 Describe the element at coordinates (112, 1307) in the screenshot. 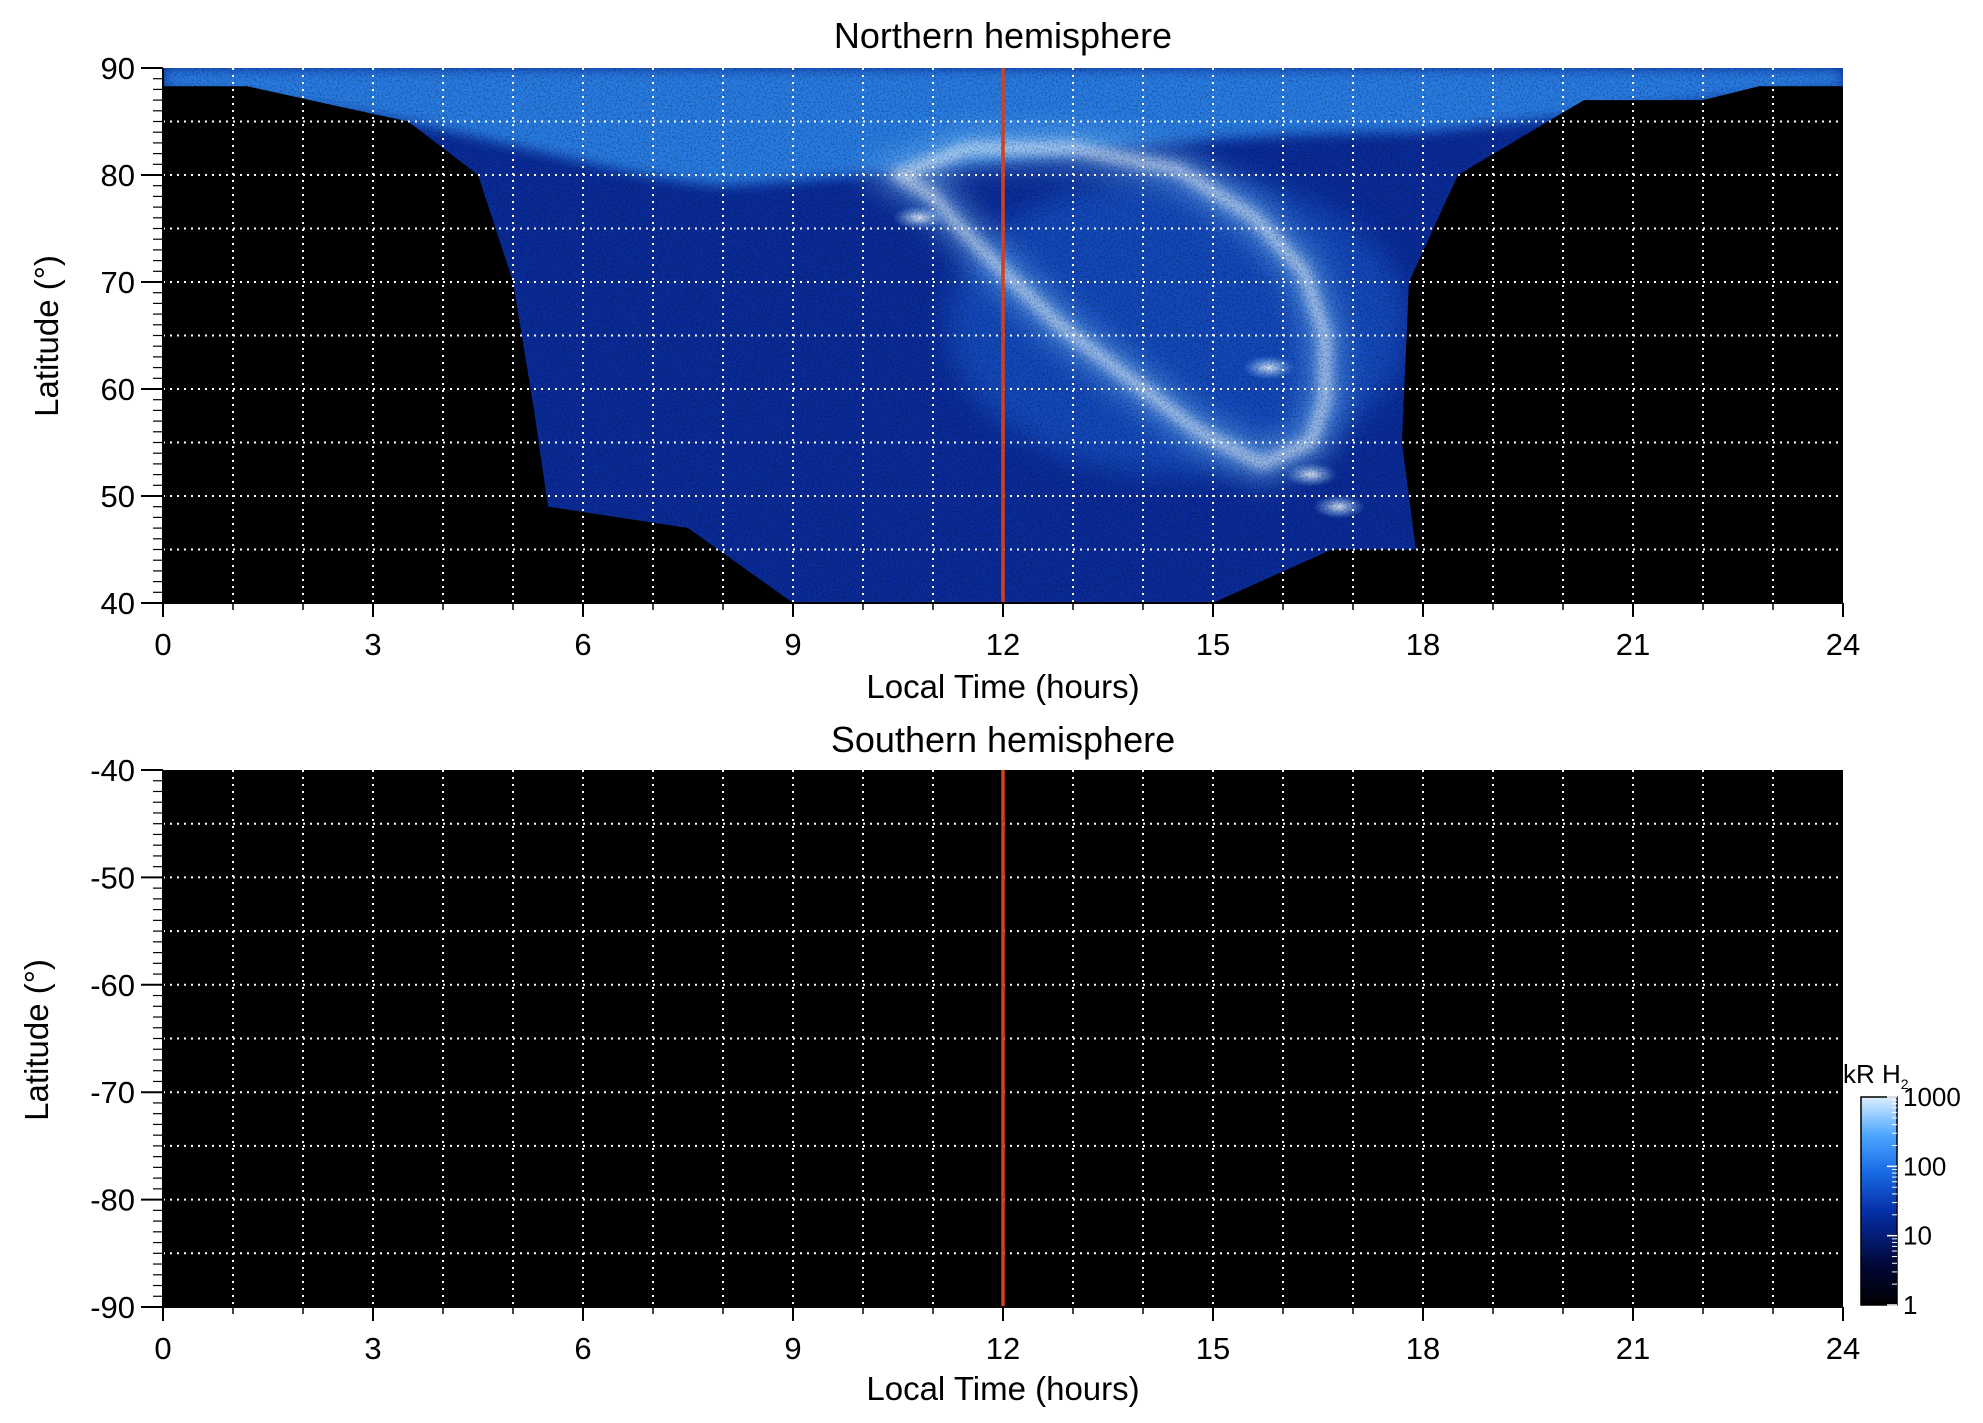

I see `y-tick-label: -90` at that location.